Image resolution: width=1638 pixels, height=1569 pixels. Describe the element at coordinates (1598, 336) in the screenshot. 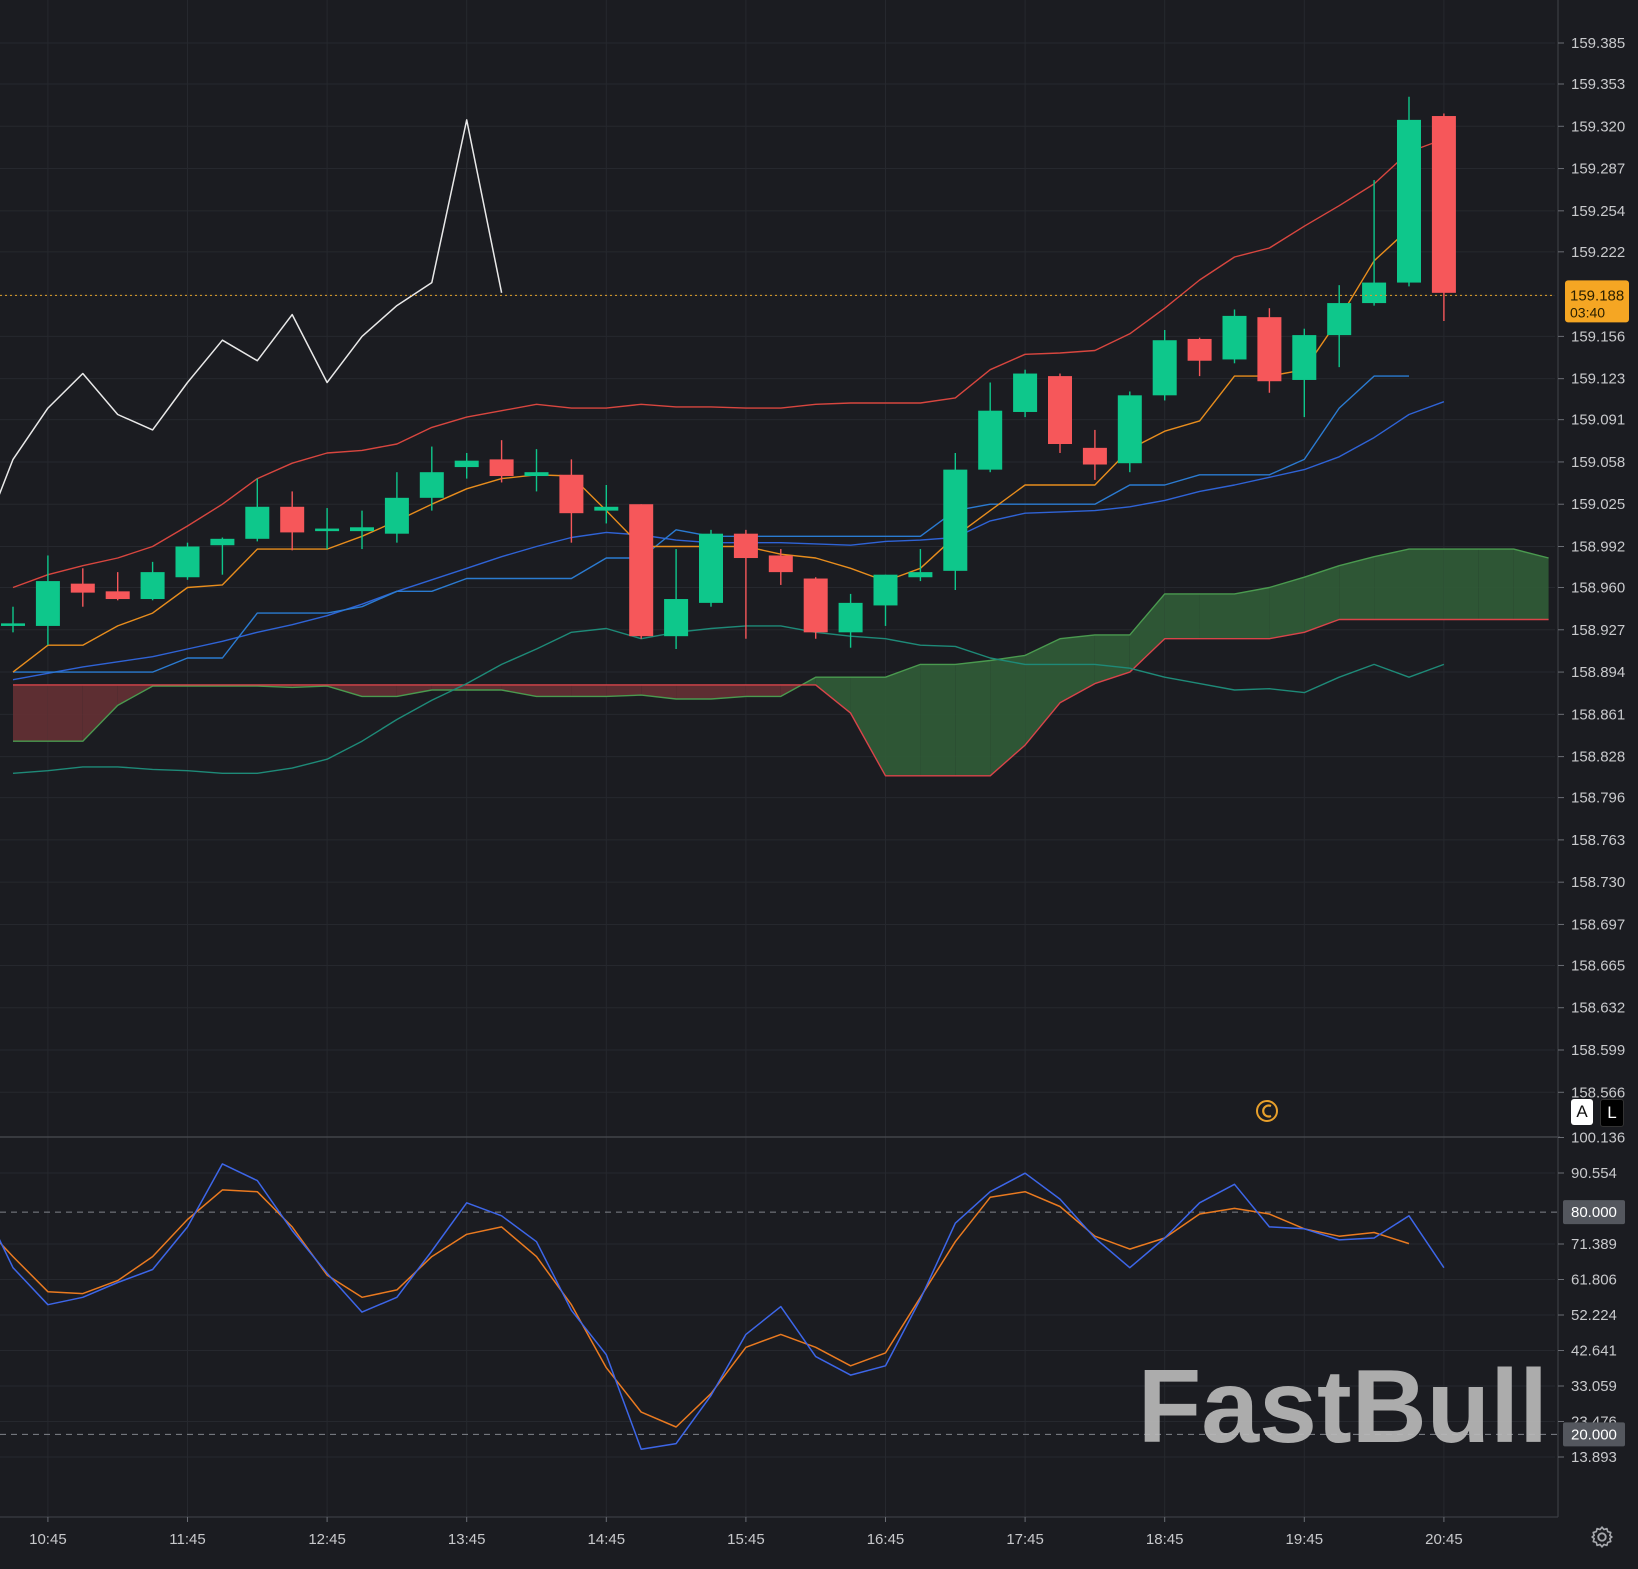

I see `price-tick-label: 159.156` at that location.